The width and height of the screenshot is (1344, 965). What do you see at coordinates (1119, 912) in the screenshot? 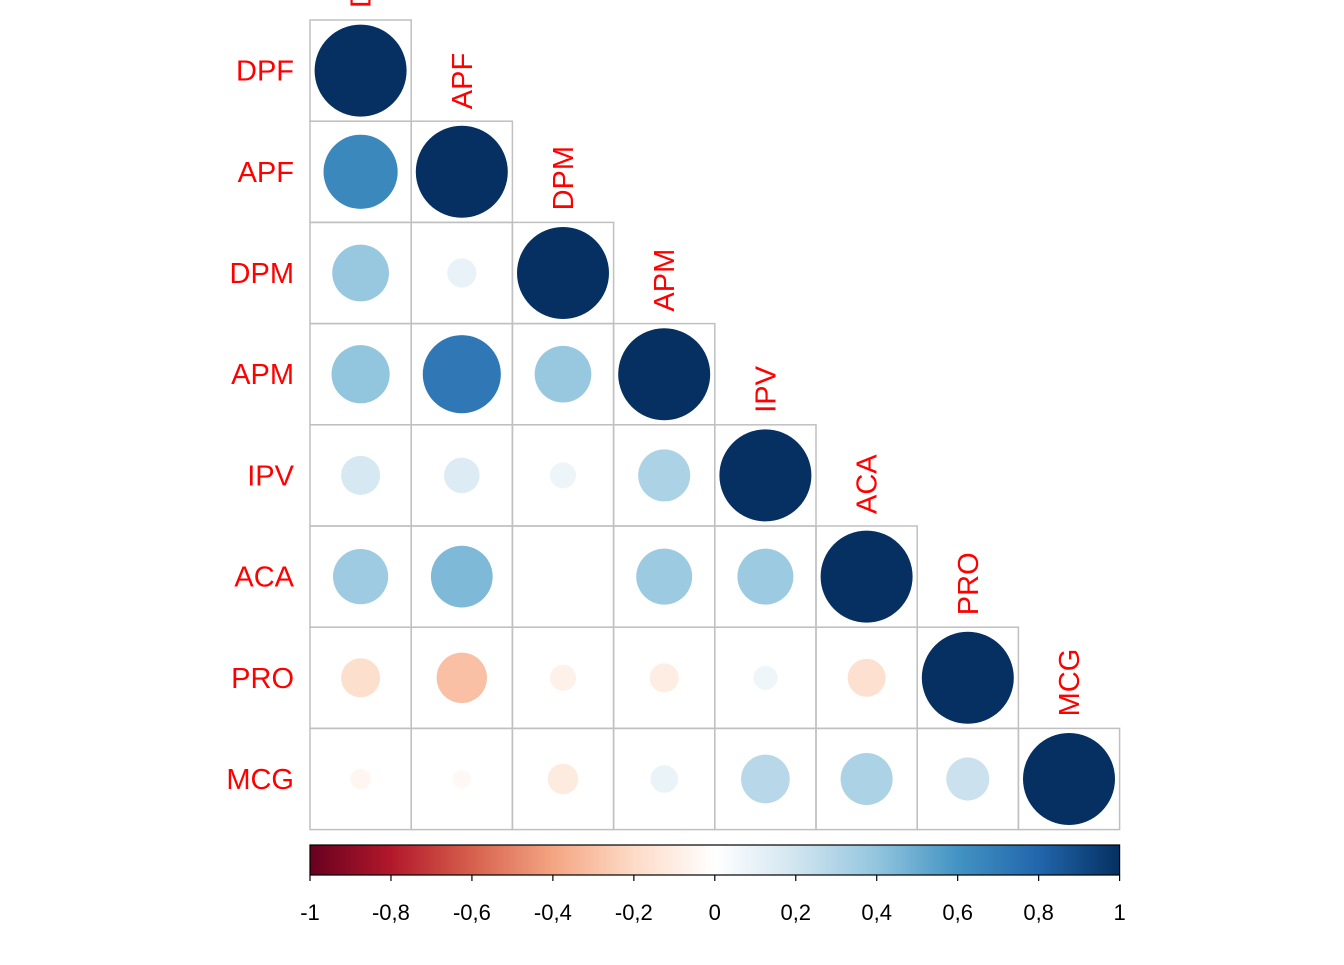
I see `colorbar-tick-label: 1` at bounding box center [1119, 912].